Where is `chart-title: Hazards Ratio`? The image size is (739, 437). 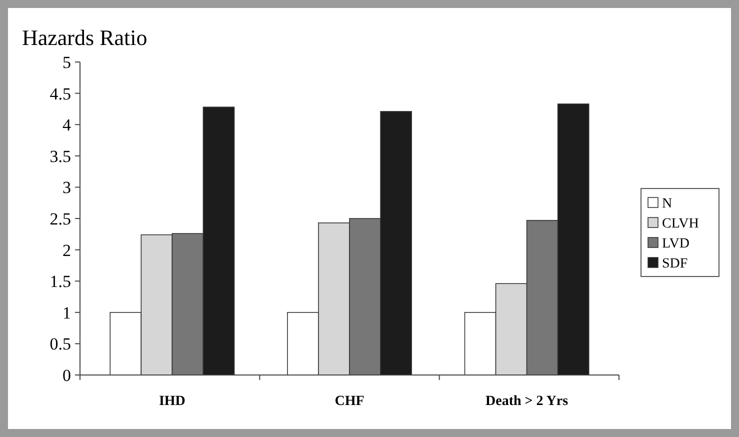 chart-title: Hazards Ratio is located at coordinates (85, 37).